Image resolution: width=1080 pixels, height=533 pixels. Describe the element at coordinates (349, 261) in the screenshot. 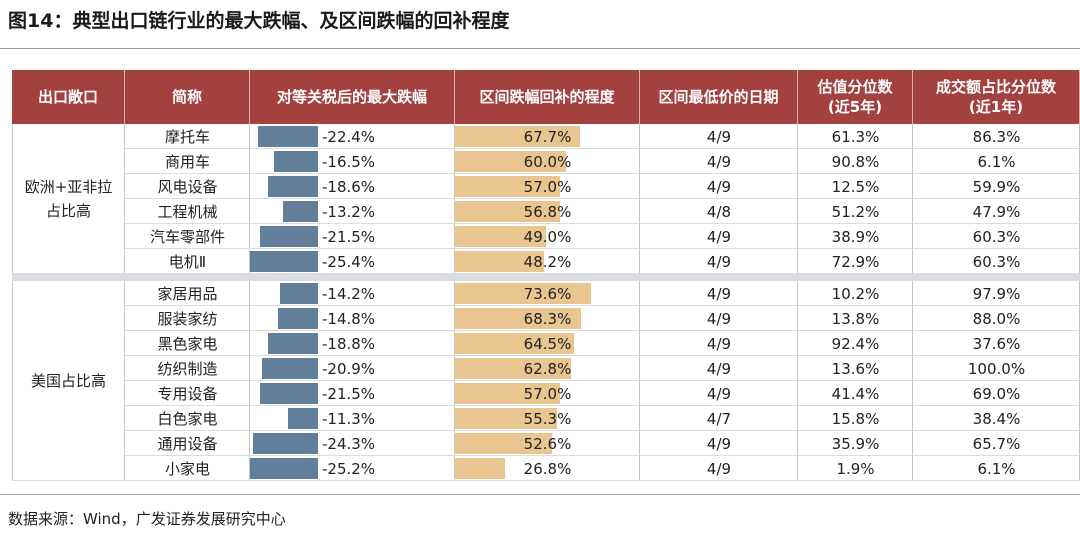

I see `drawdown-value: -25.4%` at that location.